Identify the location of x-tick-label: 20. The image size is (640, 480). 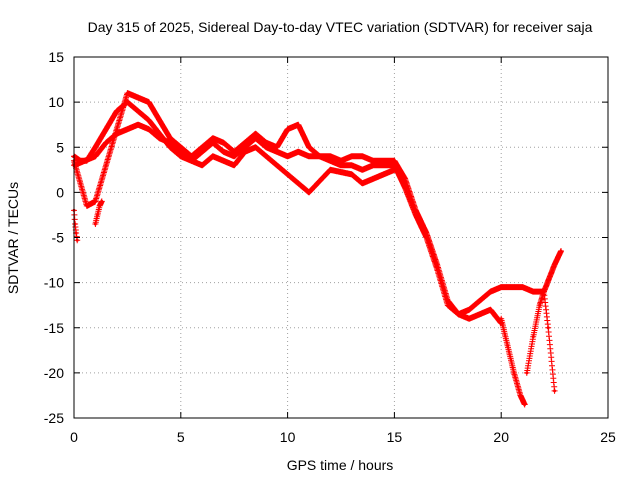
(501, 437).